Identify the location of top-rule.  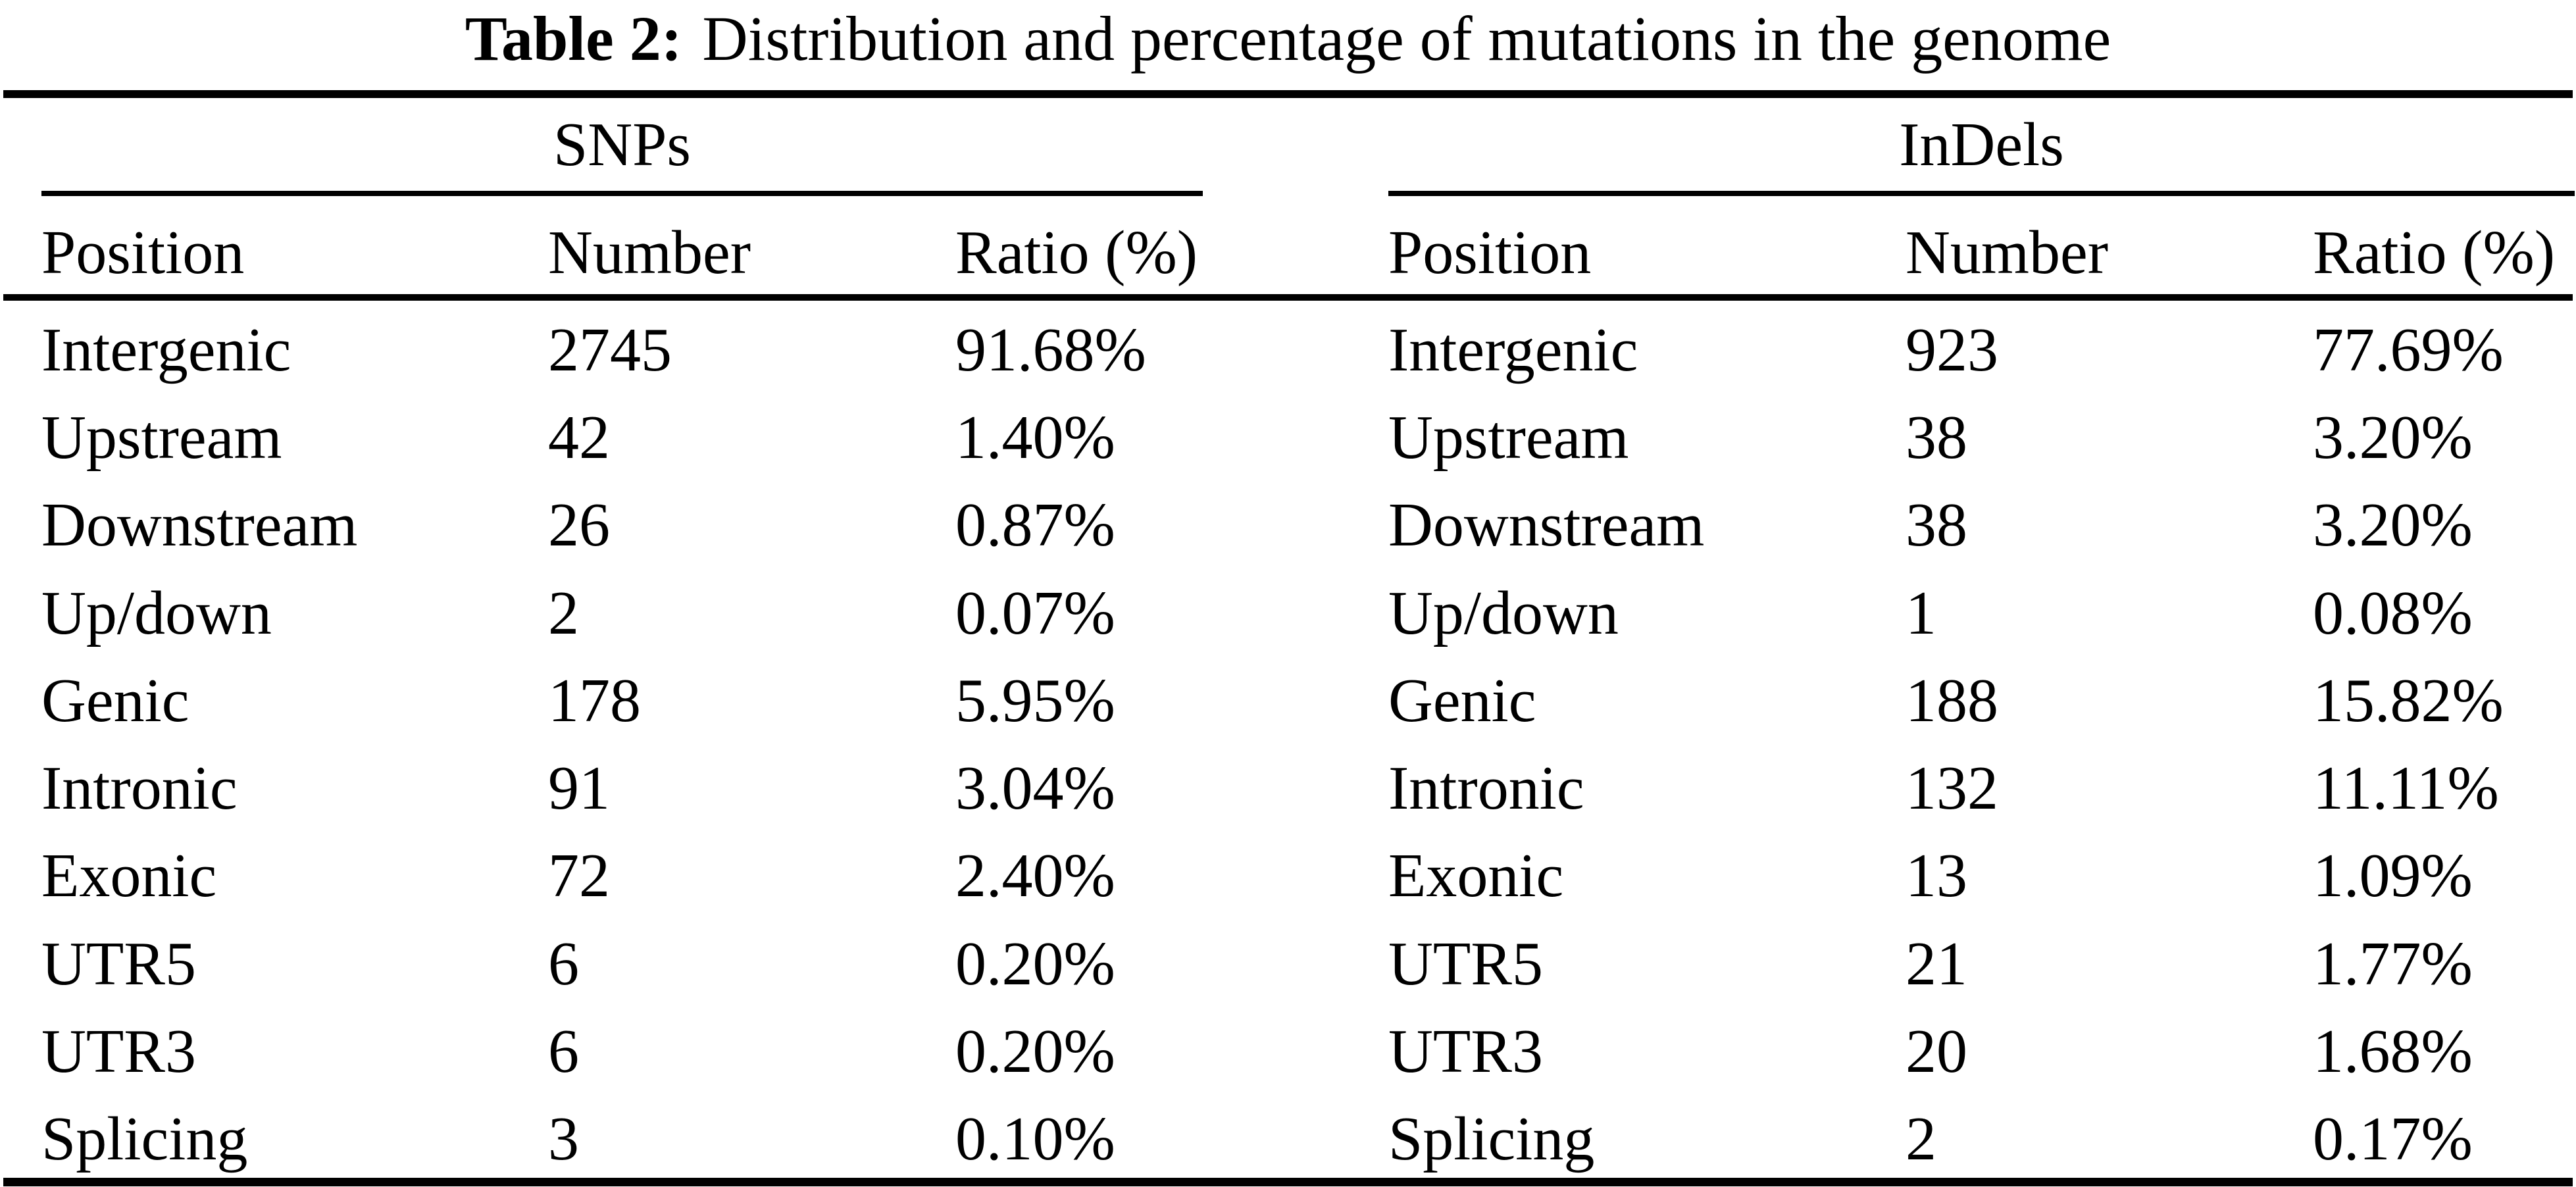
(1288, 94).